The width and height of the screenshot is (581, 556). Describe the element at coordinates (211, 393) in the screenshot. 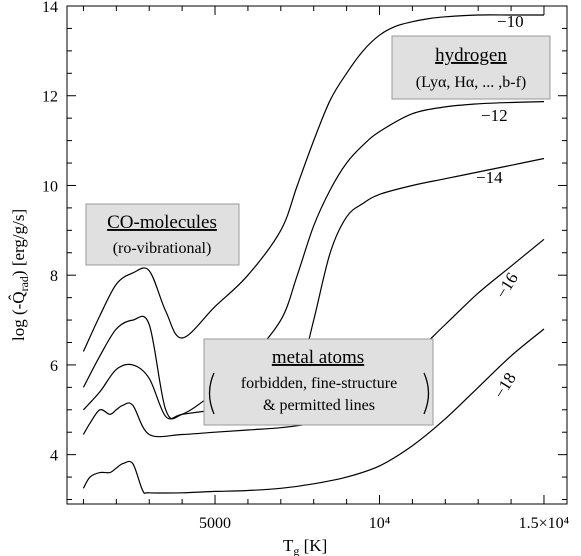

I see `left-paren-icon` at that location.